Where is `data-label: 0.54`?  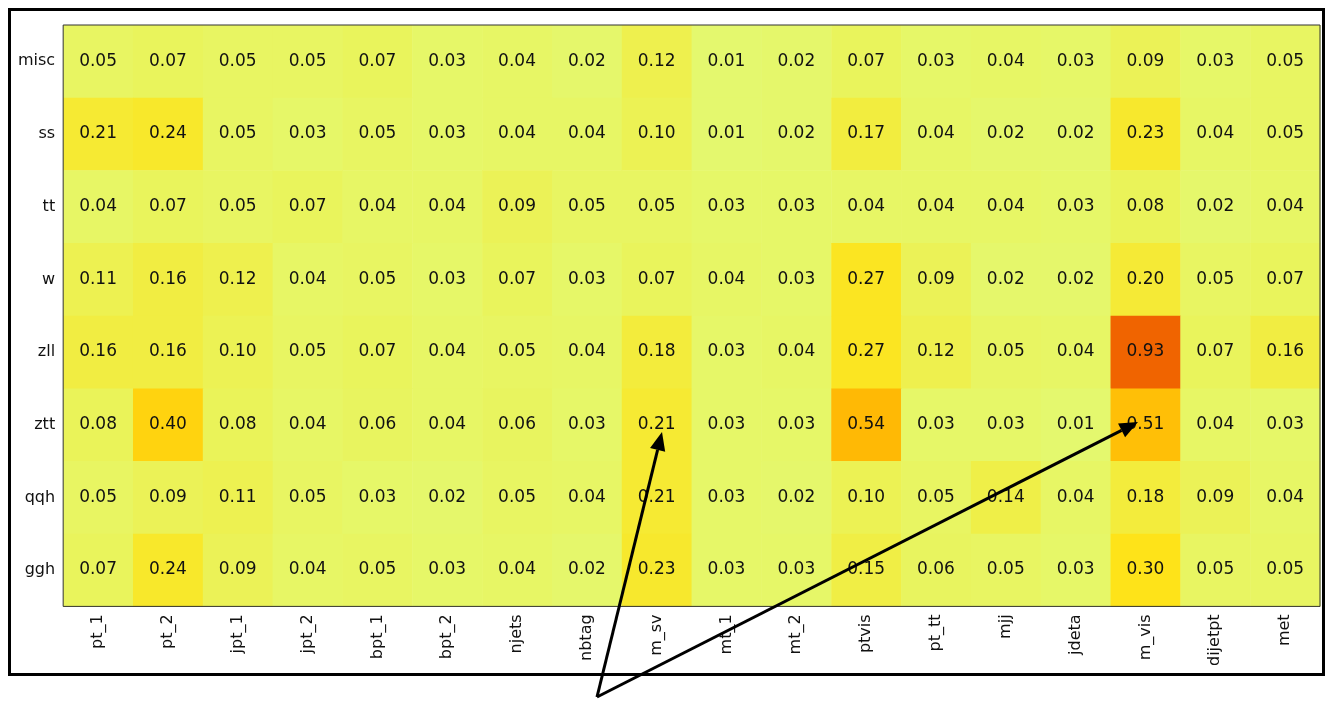 data-label: 0.54 is located at coordinates (866, 423).